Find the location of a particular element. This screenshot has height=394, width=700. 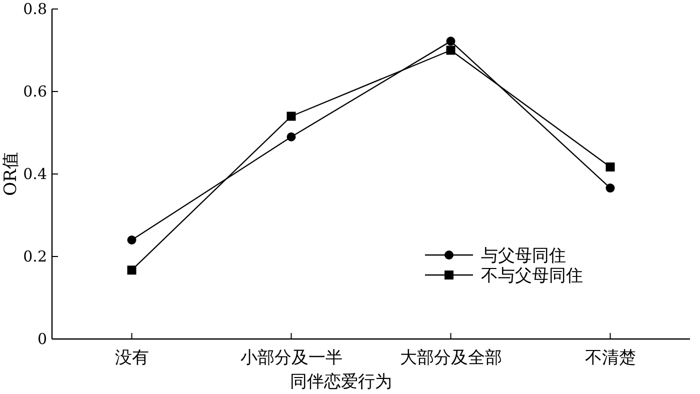

y-tick-label: 0.4 is located at coordinates (35, 174).